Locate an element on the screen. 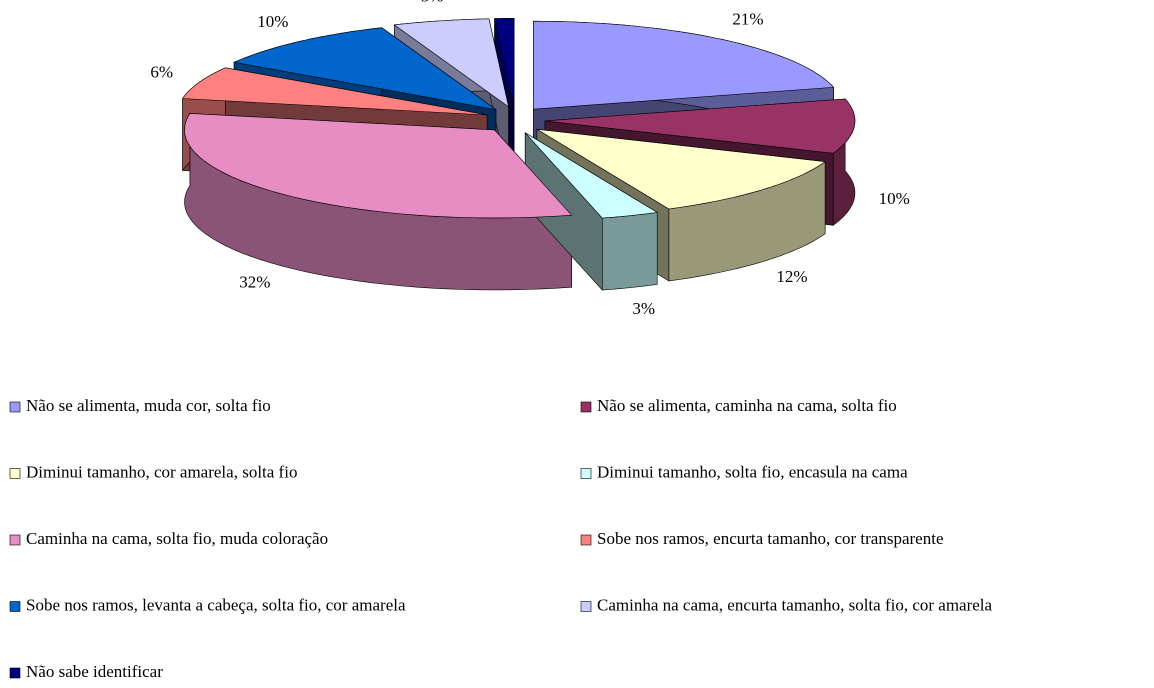 The height and width of the screenshot is (688, 1154). data-label: 1% is located at coordinates (503, 1).